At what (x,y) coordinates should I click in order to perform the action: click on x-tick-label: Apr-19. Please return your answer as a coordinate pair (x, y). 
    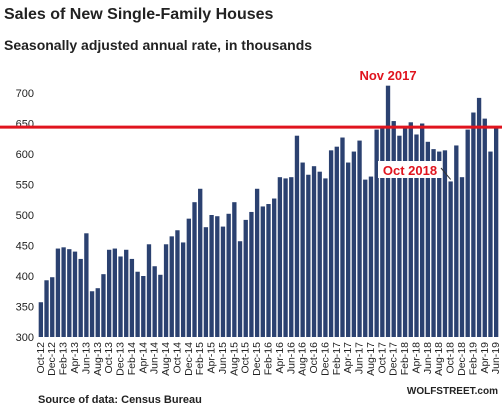
    Looking at the image, I should click on (485, 358).